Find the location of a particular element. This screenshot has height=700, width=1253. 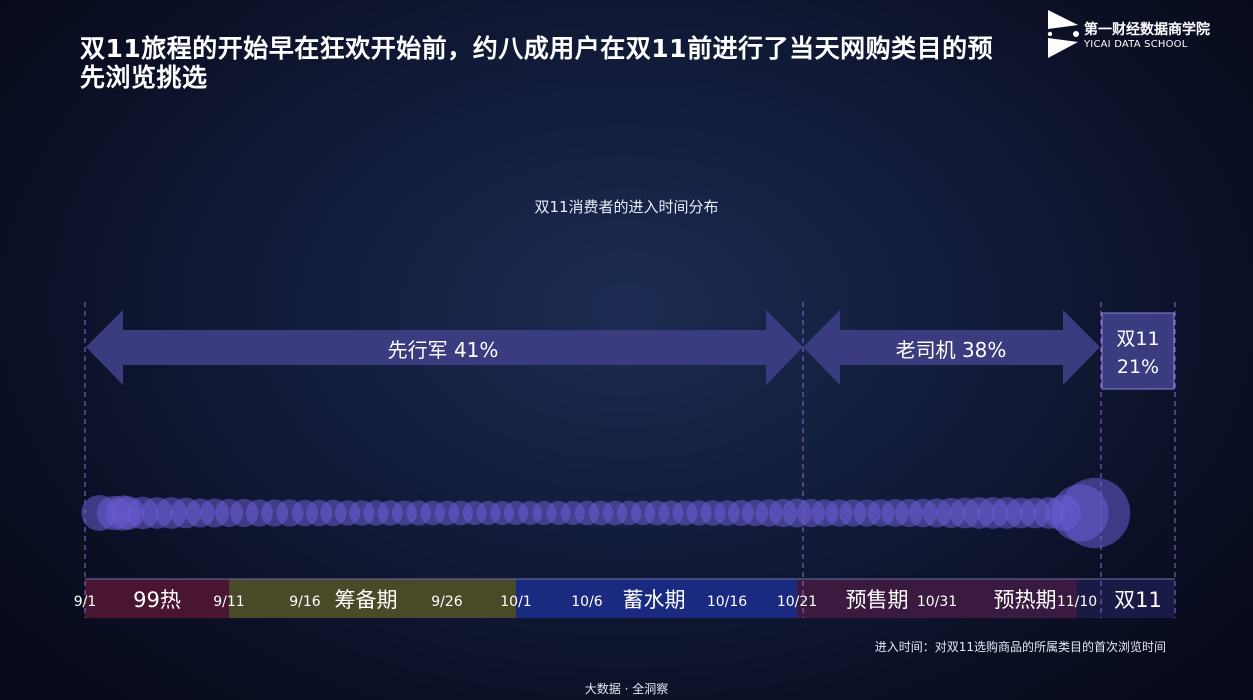

double11-box-name: 双11 is located at coordinates (1137, 339).